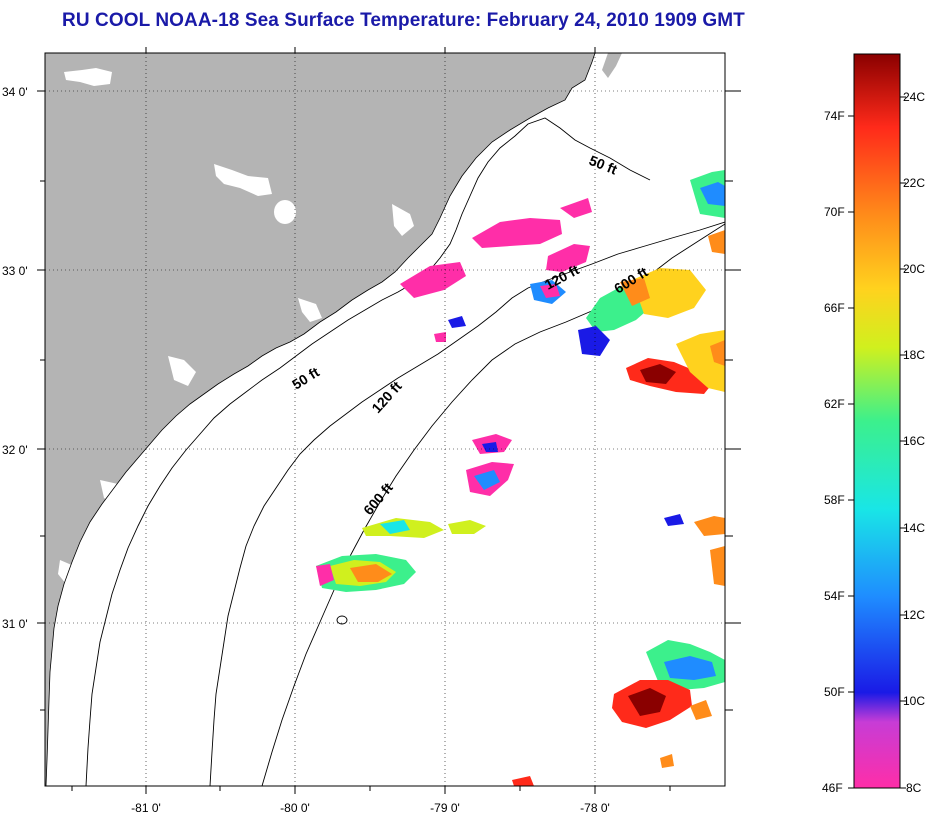 This screenshot has width=928, height=817. Describe the element at coordinates (834, 596) in the screenshot. I see `colorbar-f-label: 54F` at that location.